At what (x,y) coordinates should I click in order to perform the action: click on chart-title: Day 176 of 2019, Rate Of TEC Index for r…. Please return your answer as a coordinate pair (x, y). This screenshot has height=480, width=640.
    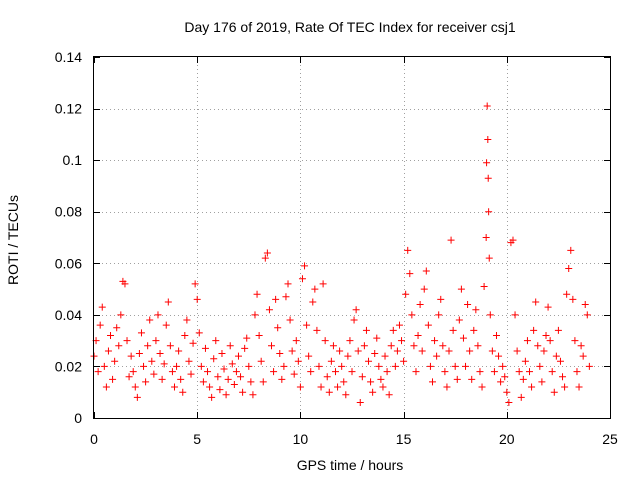
    Looking at the image, I should click on (349, 27).